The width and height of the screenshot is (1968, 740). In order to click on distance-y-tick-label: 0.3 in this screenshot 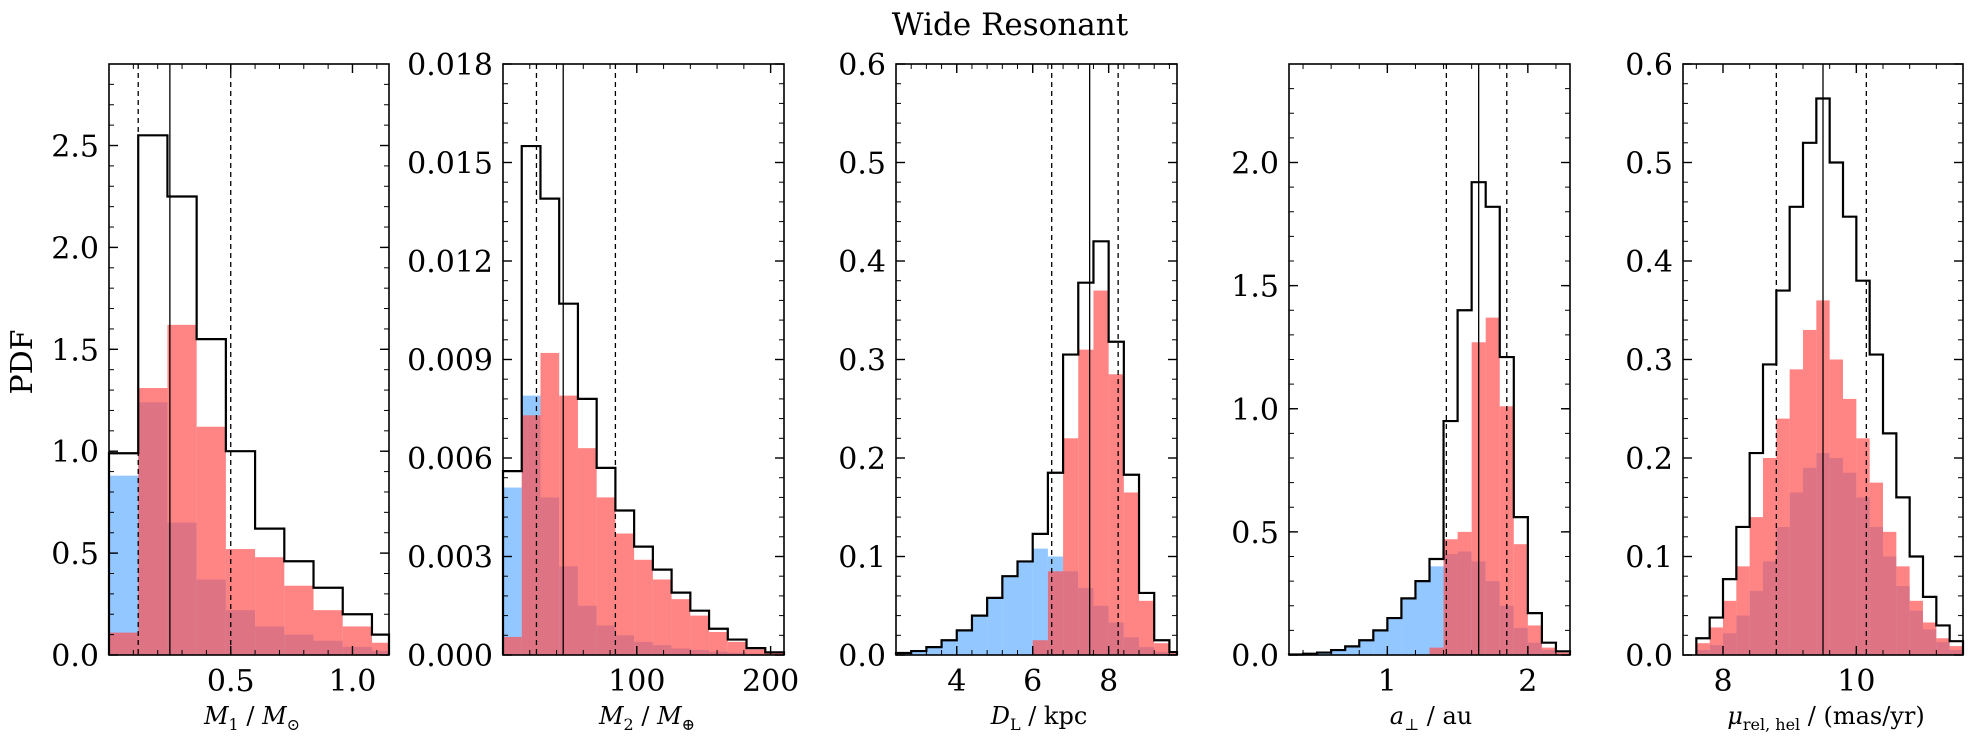, I will do `click(862, 361)`.